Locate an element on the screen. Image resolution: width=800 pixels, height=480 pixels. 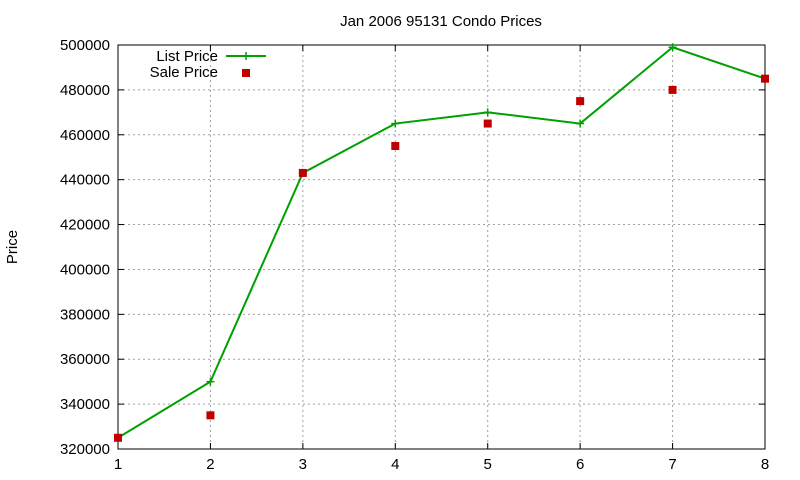
x-tick-label: 8 is located at coordinates (765, 464).